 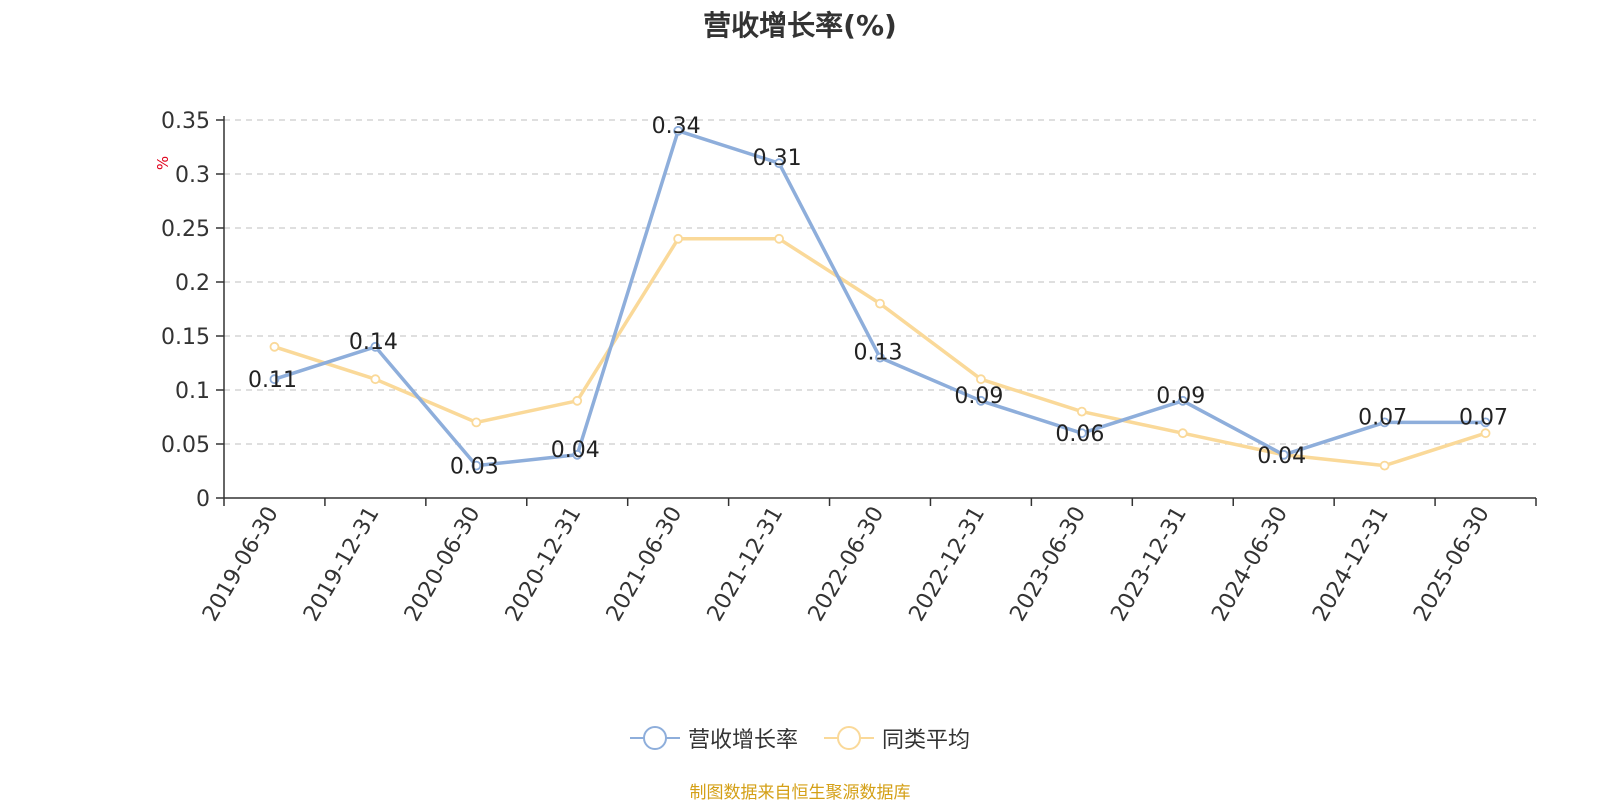 I want to click on y-axis-unit-label: %, so click(x=163, y=163).